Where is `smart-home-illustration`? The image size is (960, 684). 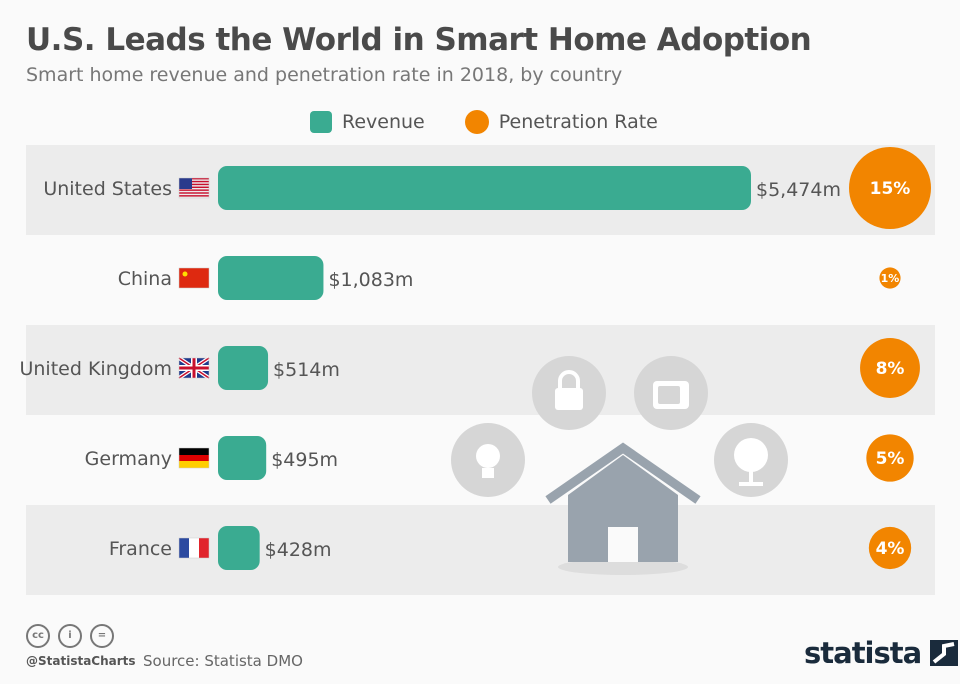 smart-home-illustration is located at coordinates (619, 465).